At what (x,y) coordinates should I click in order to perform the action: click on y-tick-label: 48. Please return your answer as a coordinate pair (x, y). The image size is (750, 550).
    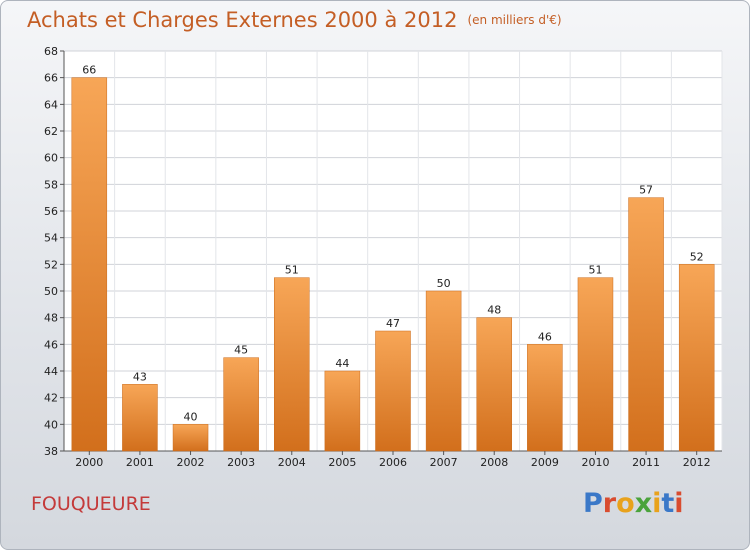
    Looking at the image, I should click on (51, 318).